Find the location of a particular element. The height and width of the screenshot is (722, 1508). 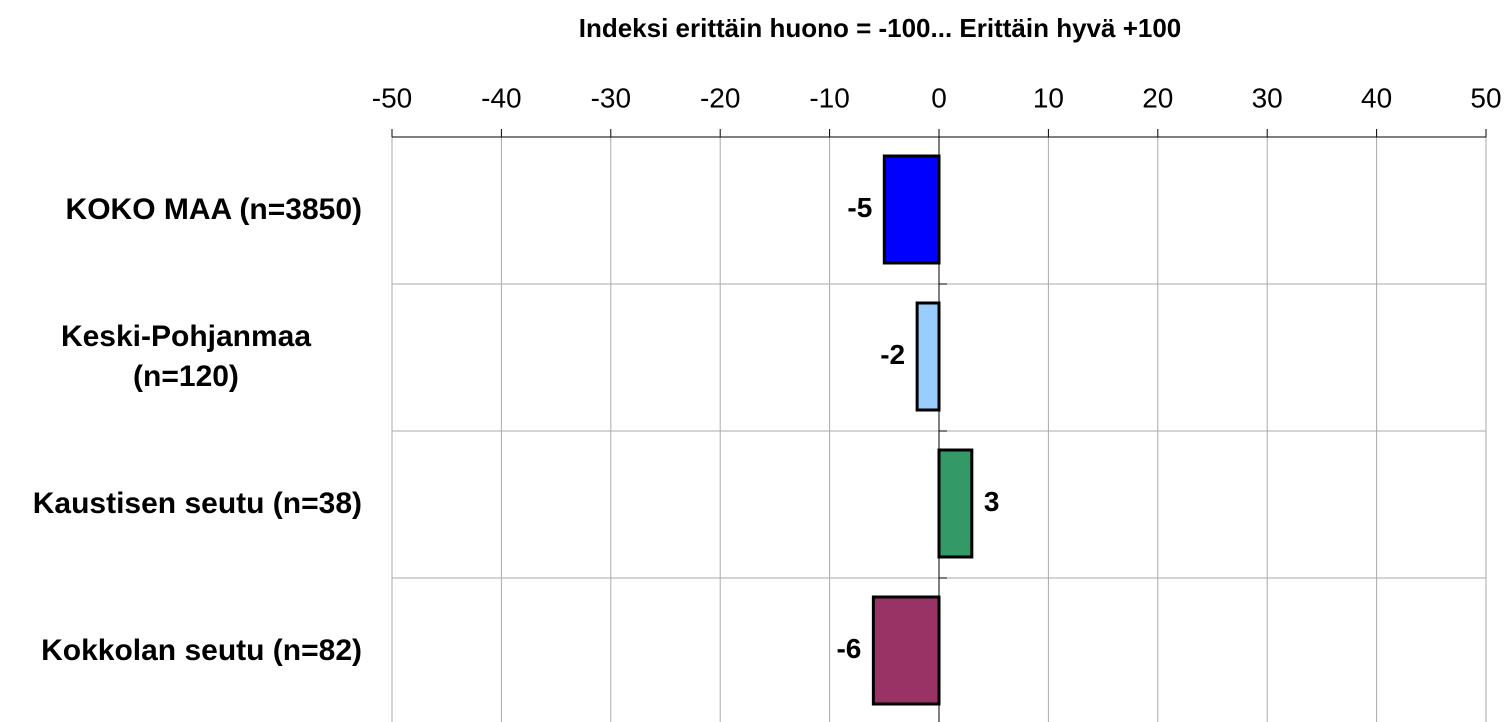

x-tick-label: 20 is located at coordinates (1157, 97).